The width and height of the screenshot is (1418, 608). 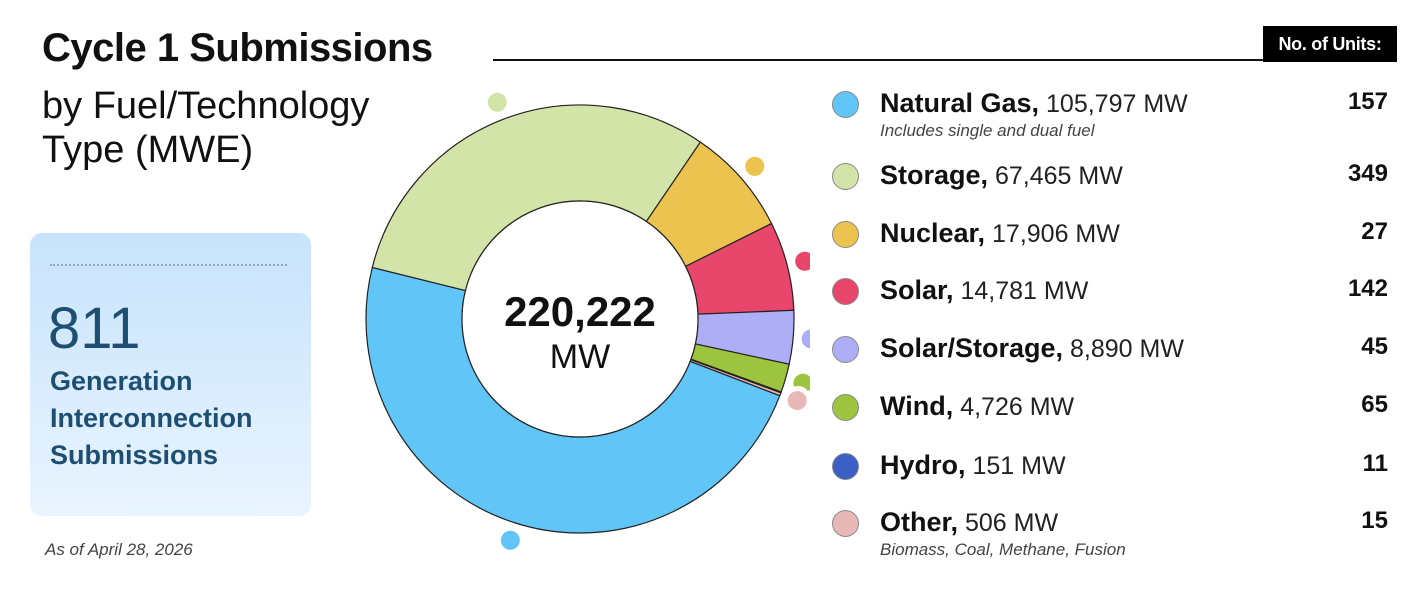 What do you see at coordinates (801, 261) in the screenshot?
I see `donut-marker-solar` at bounding box center [801, 261].